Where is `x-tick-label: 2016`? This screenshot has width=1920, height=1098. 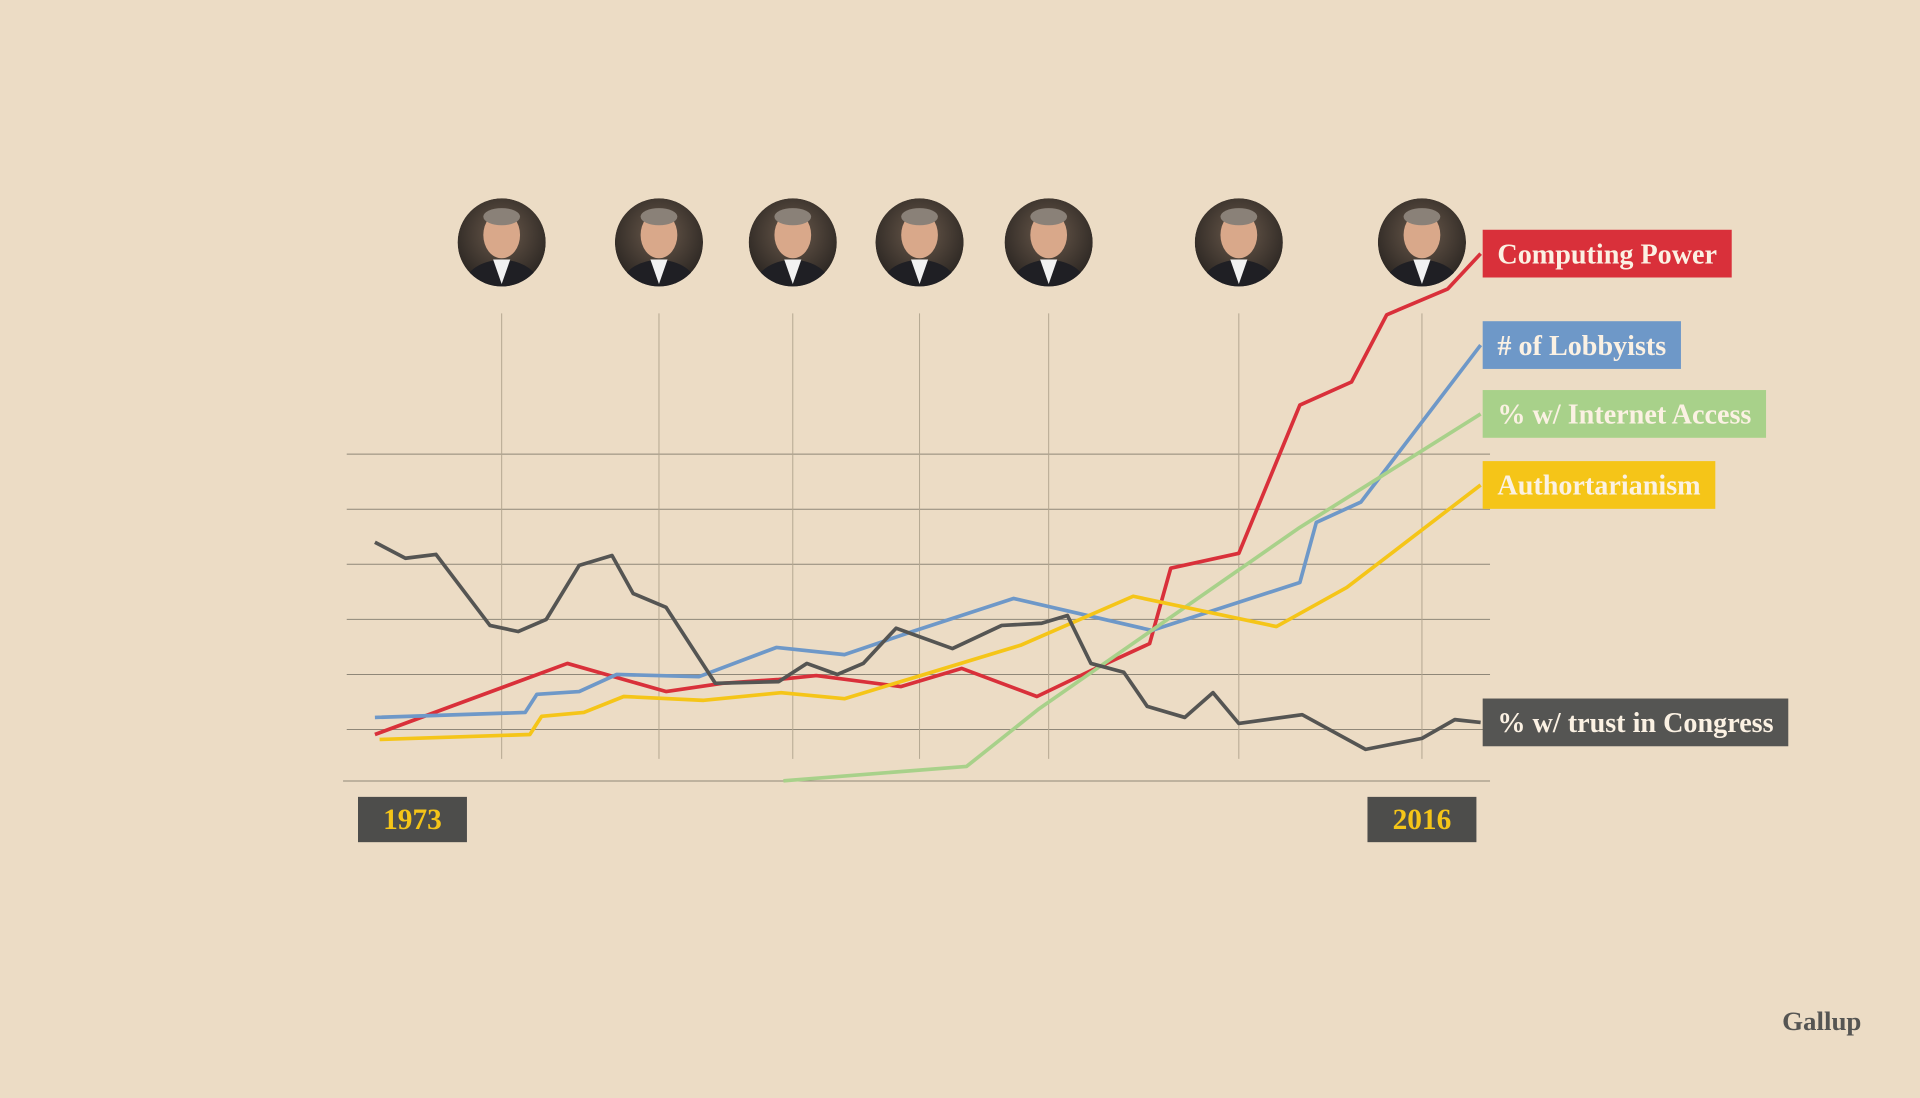
x-tick-label: 2016 is located at coordinates (1422, 820).